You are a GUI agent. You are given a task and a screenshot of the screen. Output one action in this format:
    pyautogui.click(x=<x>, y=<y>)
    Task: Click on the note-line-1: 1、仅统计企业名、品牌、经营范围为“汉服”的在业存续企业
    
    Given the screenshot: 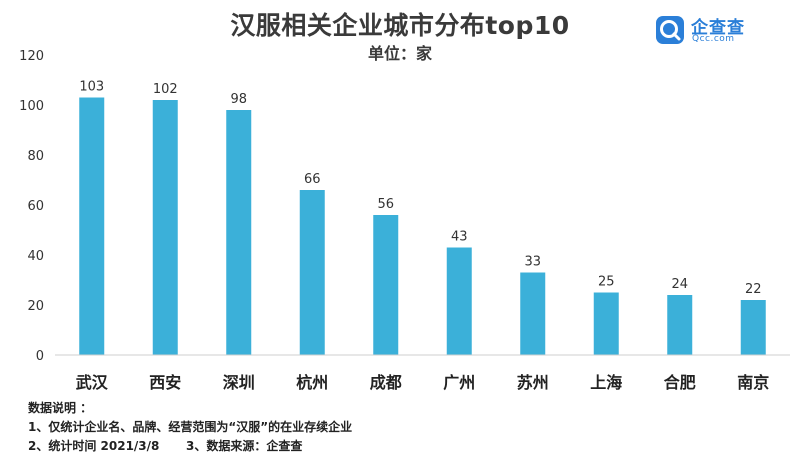 What is the action you would take?
    pyautogui.click(x=190, y=427)
    